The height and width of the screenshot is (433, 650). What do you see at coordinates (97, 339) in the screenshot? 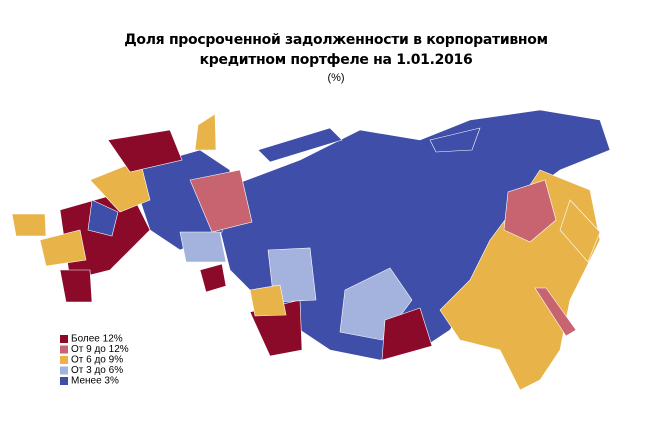
I see `legend-label: Более 12%` at bounding box center [97, 339].